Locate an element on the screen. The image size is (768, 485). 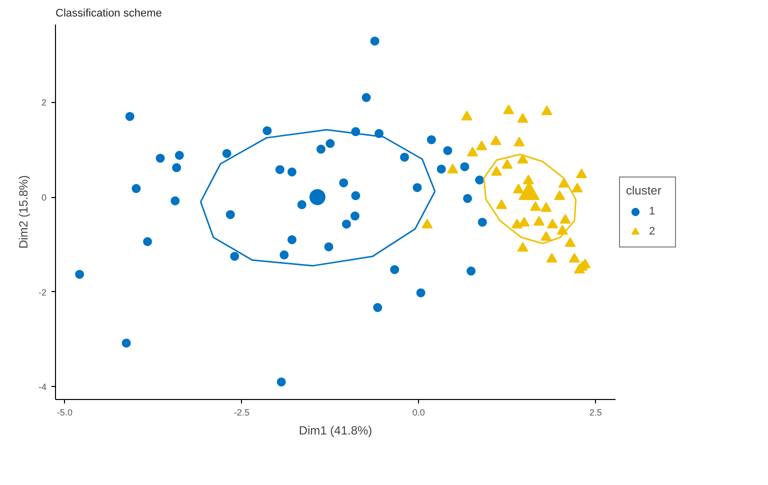
y-tick-label: 2 is located at coordinates (44, 103).